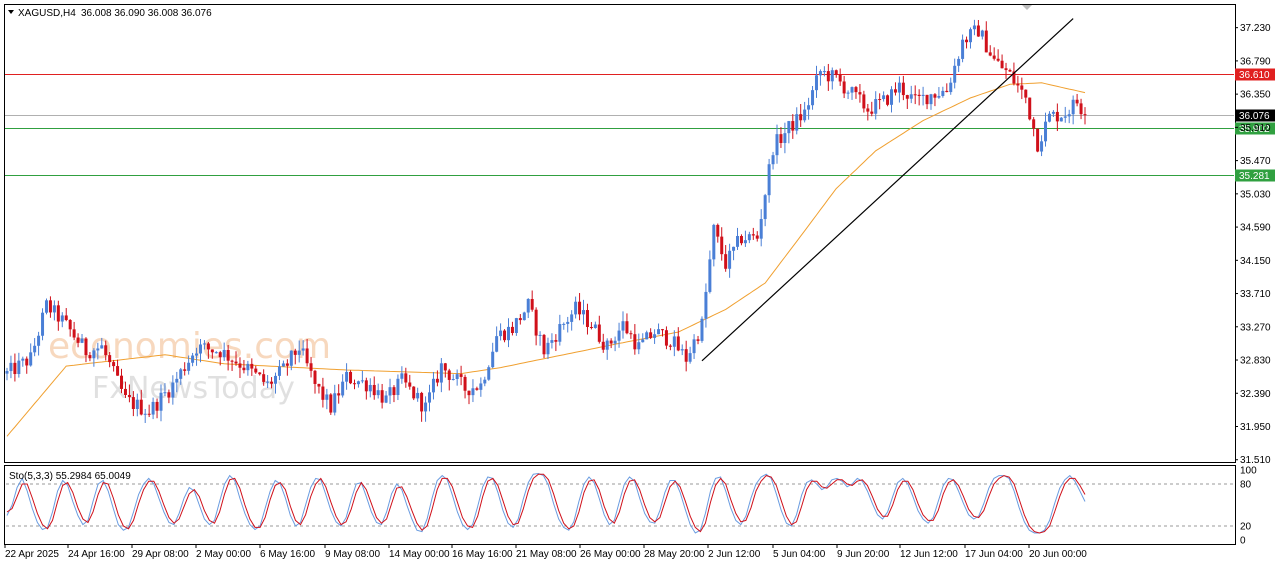 This screenshot has height=572, width=1280. Describe the element at coordinates (352, 554) in the screenshot. I see `x-tick-label: 9 May 08:00` at that location.